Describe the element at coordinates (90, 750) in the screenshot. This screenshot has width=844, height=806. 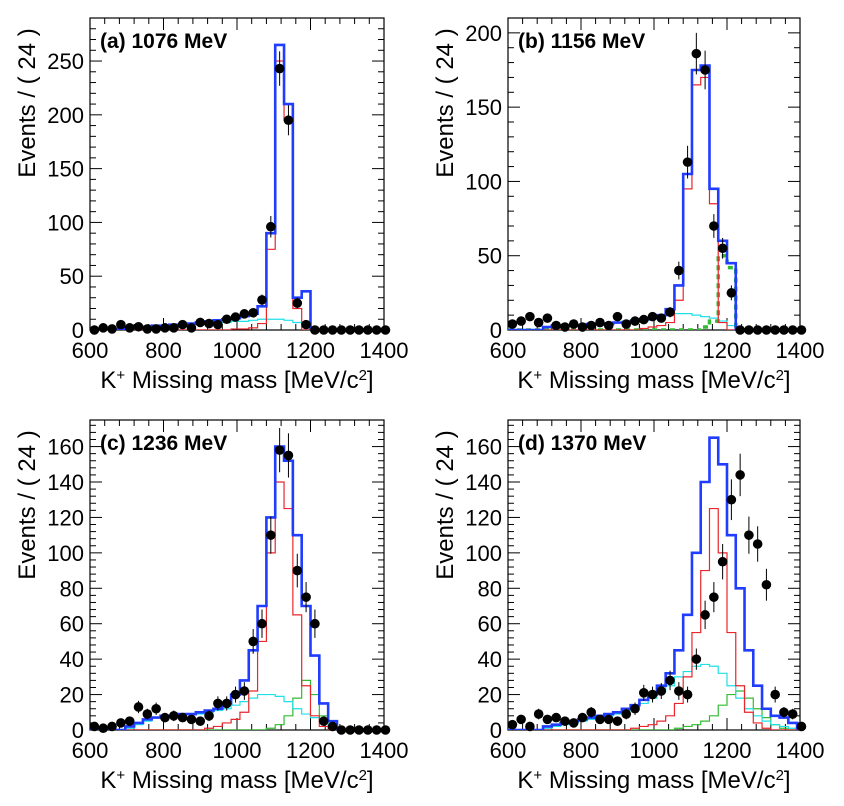
I see `x-tick-label: 600` at that location.